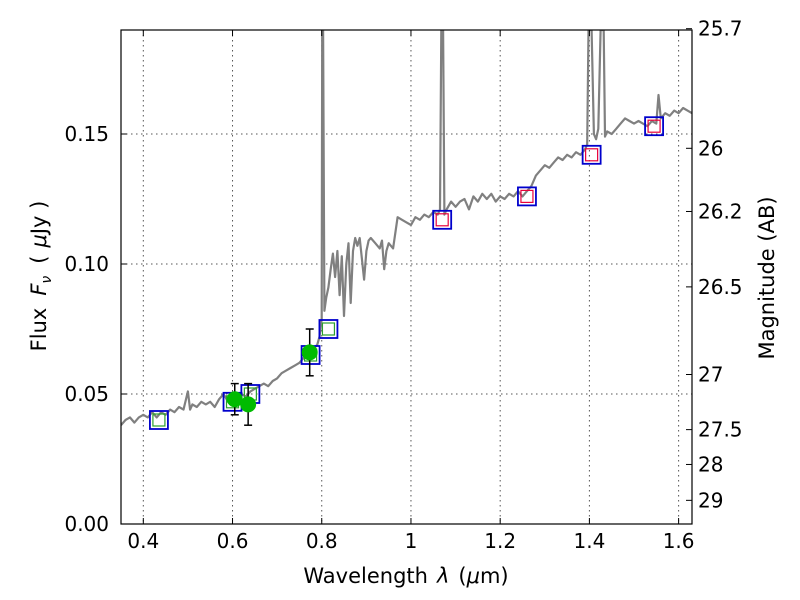  I want to click on y2-tick-label: 26, so click(710, 148).